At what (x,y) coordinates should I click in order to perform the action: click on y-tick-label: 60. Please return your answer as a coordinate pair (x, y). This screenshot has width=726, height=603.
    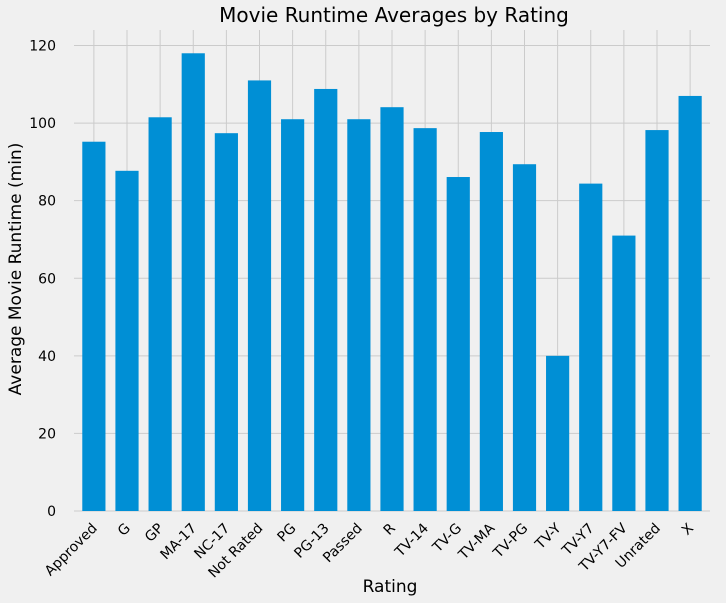
    Looking at the image, I should click on (47, 279).